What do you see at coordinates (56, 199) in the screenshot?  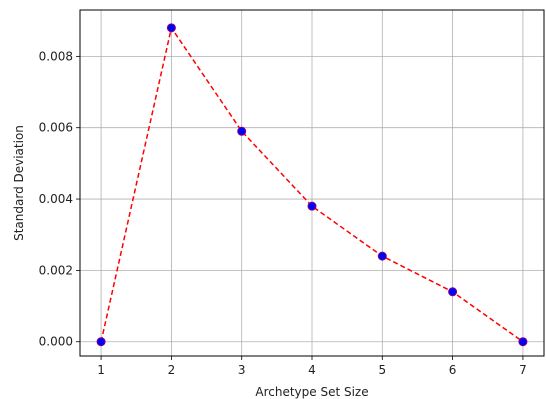 I see `y-tick-label: 0.004` at bounding box center [56, 199].